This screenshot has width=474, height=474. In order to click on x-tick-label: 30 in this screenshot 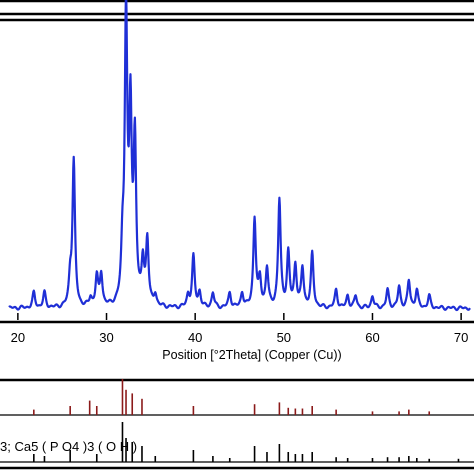, I will do `click(106, 337)`.